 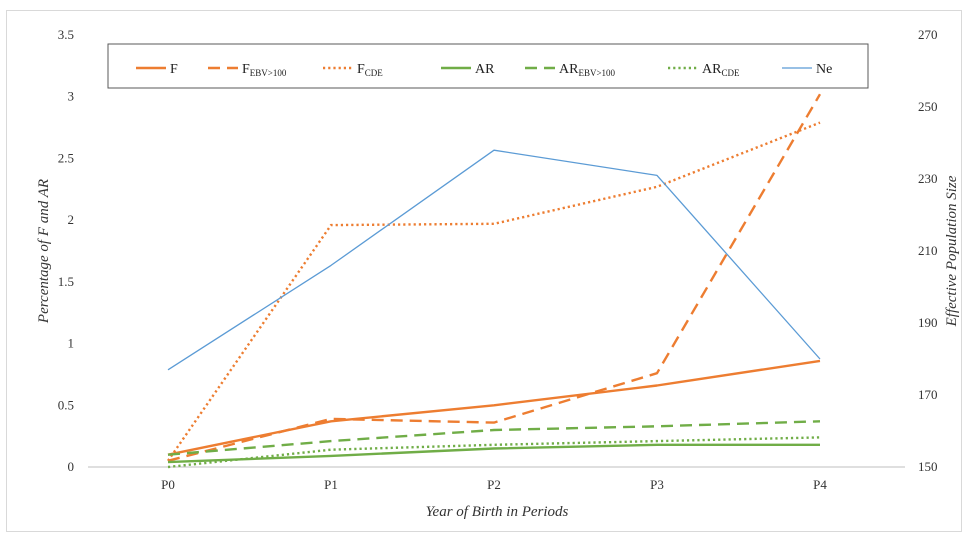 I want to click on y-right-tick-label: 150, so click(x=928, y=466).